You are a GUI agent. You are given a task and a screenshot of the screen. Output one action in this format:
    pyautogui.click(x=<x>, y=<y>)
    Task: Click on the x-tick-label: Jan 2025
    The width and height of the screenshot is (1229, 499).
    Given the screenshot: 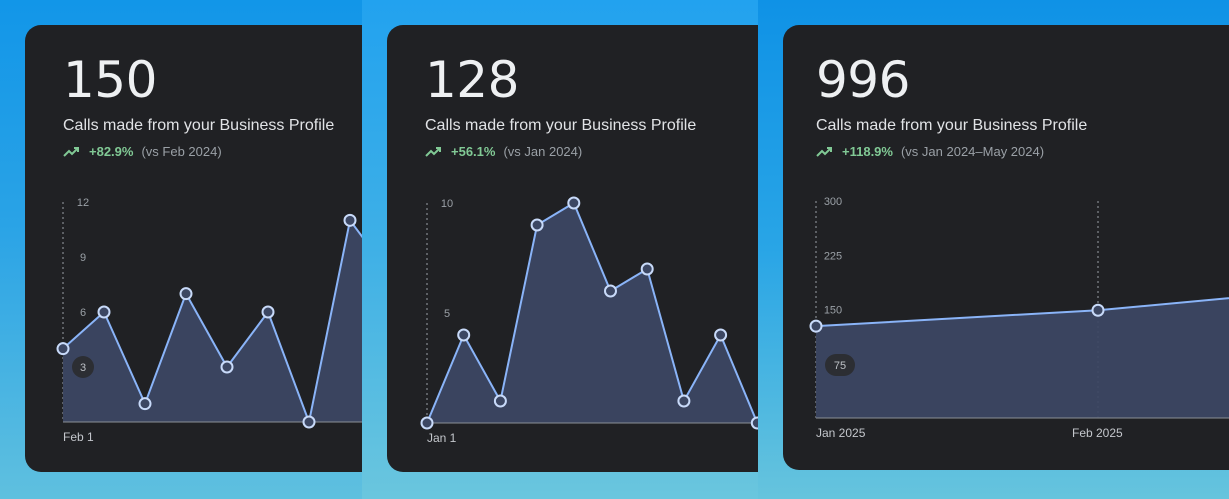 What is the action you would take?
    pyautogui.click(x=841, y=433)
    